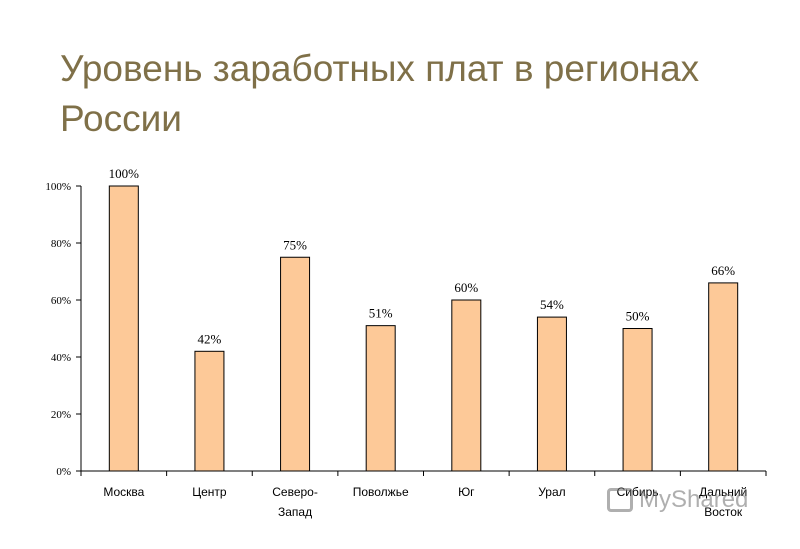 This screenshot has height=549, width=800. What do you see at coordinates (61, 301) in the screenshot?
I see `y-tick-label: 60%` at bounding box center [61, 301].